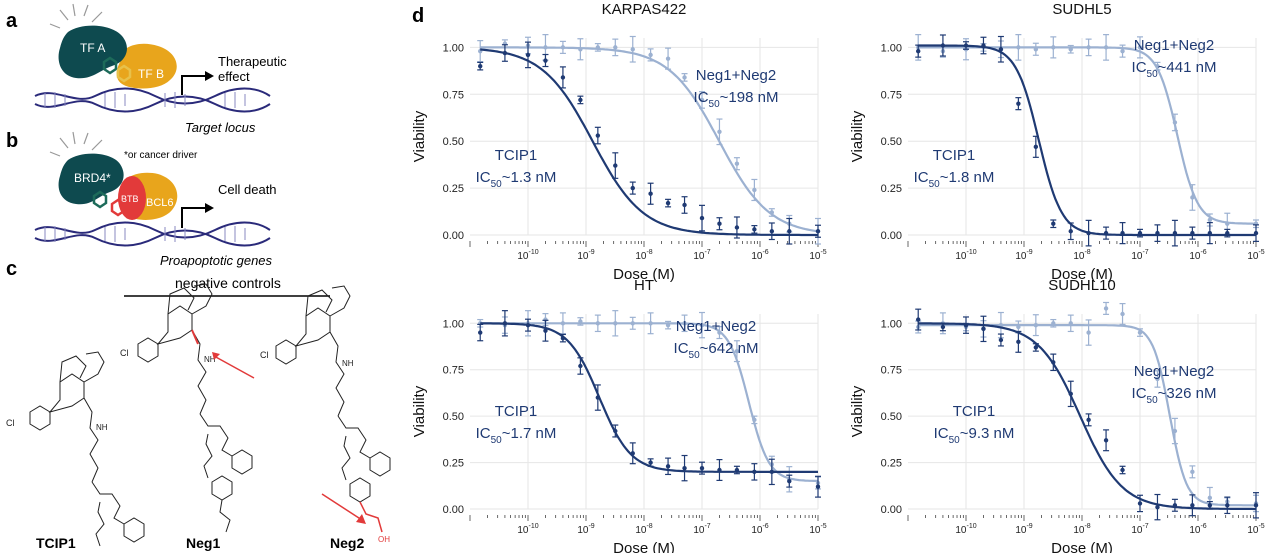  What do you see at coordinates (118, 207) in the screenshot?
I see `molecule-hexagon-red-b` at bounding box center [118, 207].